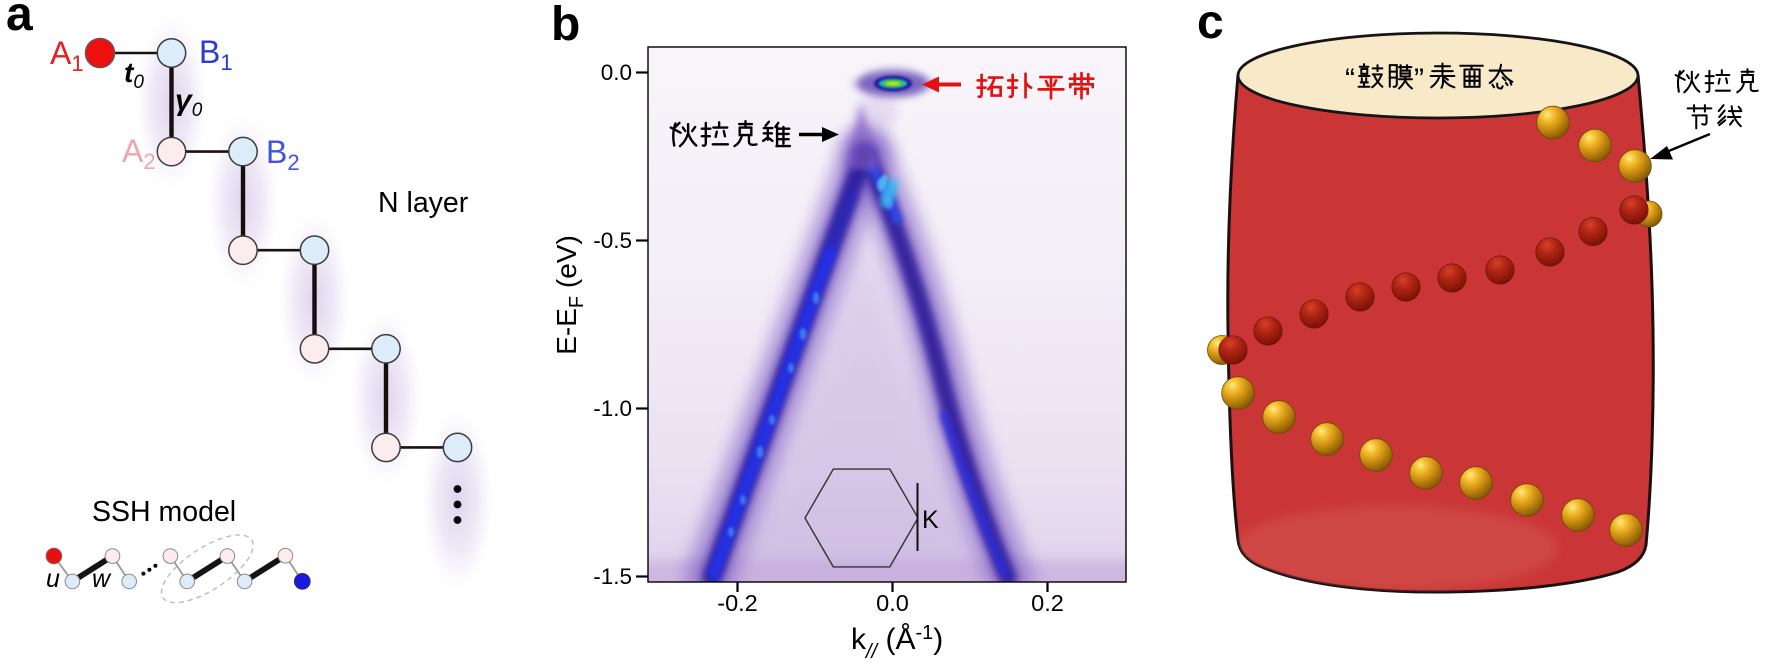  Describe the element at coordinates (19, 20) in the screenshot. I see `svg-text: a` at that location.